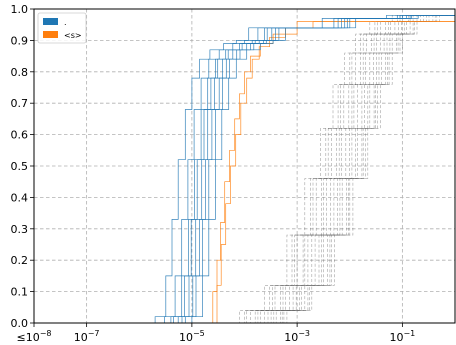 Image resolution: width=456 pixels, height=345 pixels. Describe the element at coordinates (87, 336) in the screenshot. I see `x-tick-label: 10⁻⁷` at that location.